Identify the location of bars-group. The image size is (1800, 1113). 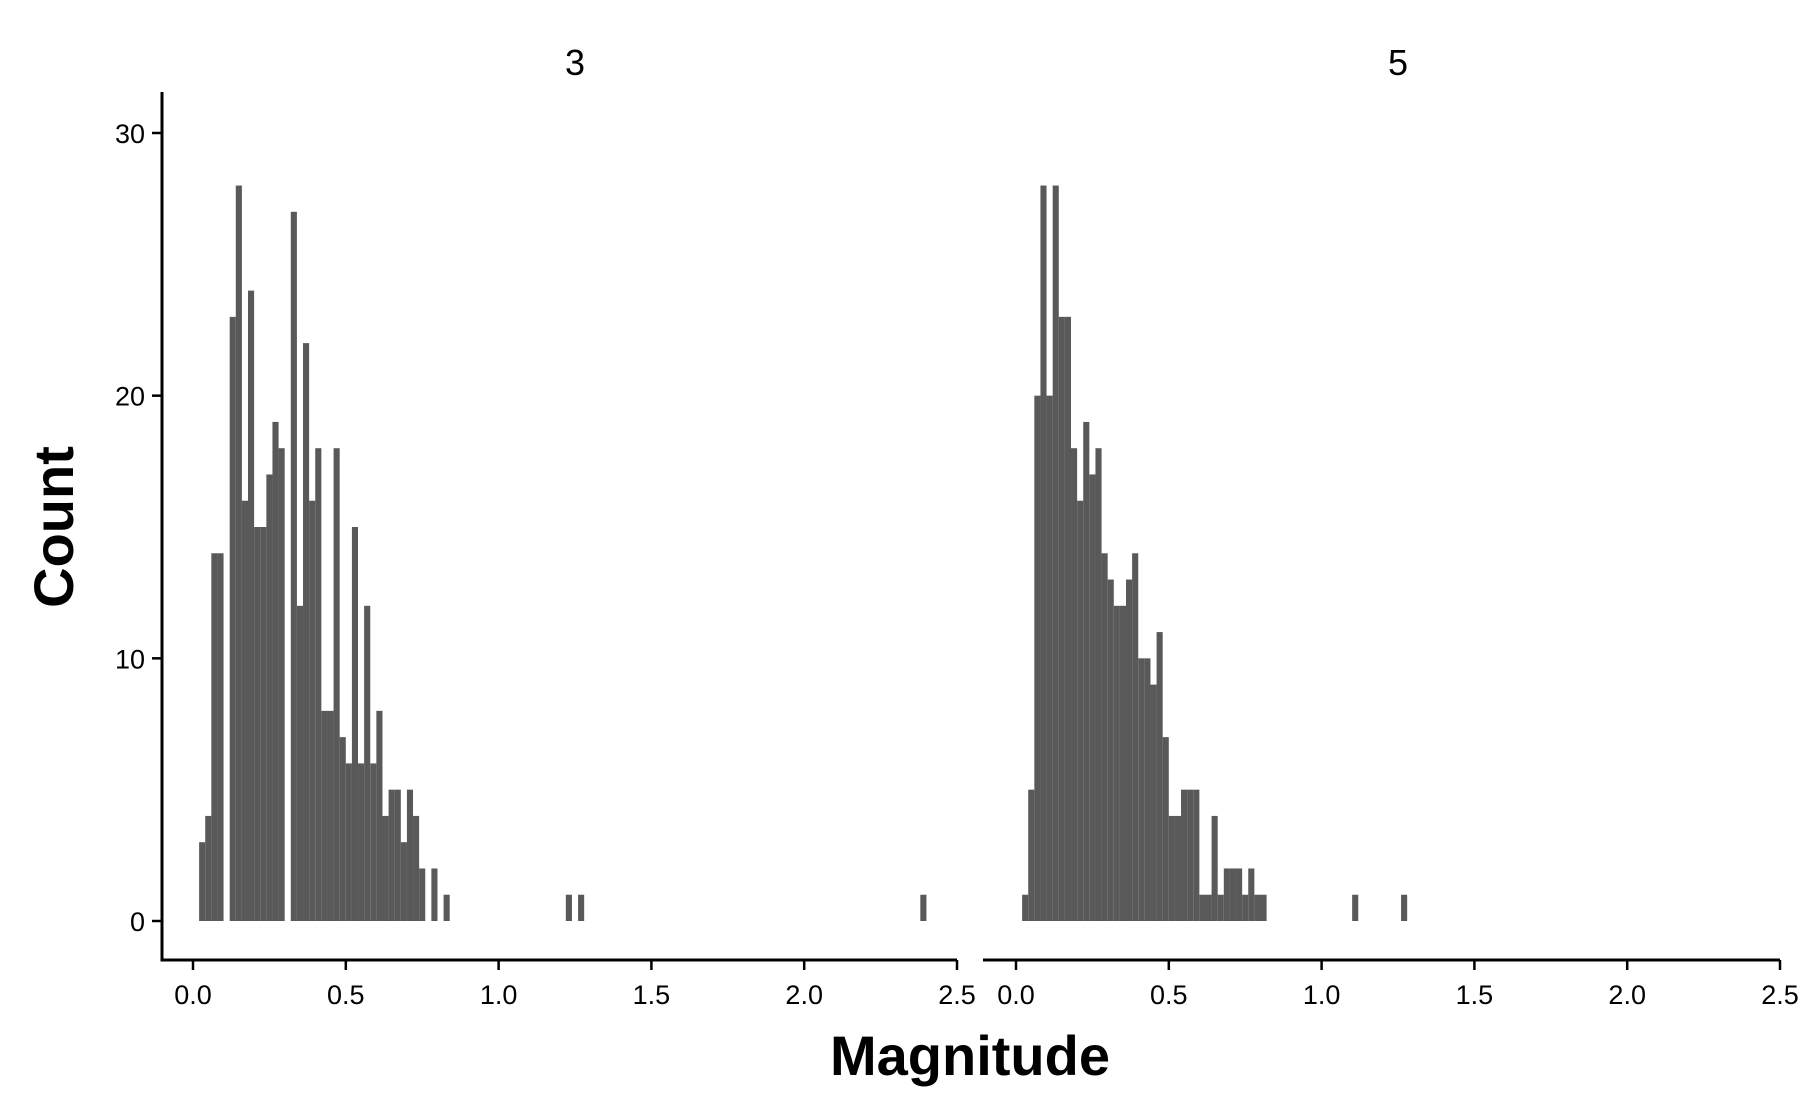
(1215, 553).